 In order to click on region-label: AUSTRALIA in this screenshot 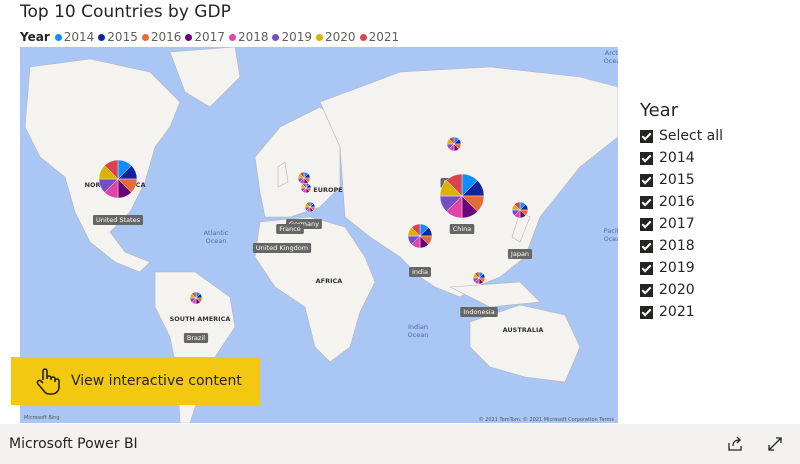, I will do `click(523, 330)`.